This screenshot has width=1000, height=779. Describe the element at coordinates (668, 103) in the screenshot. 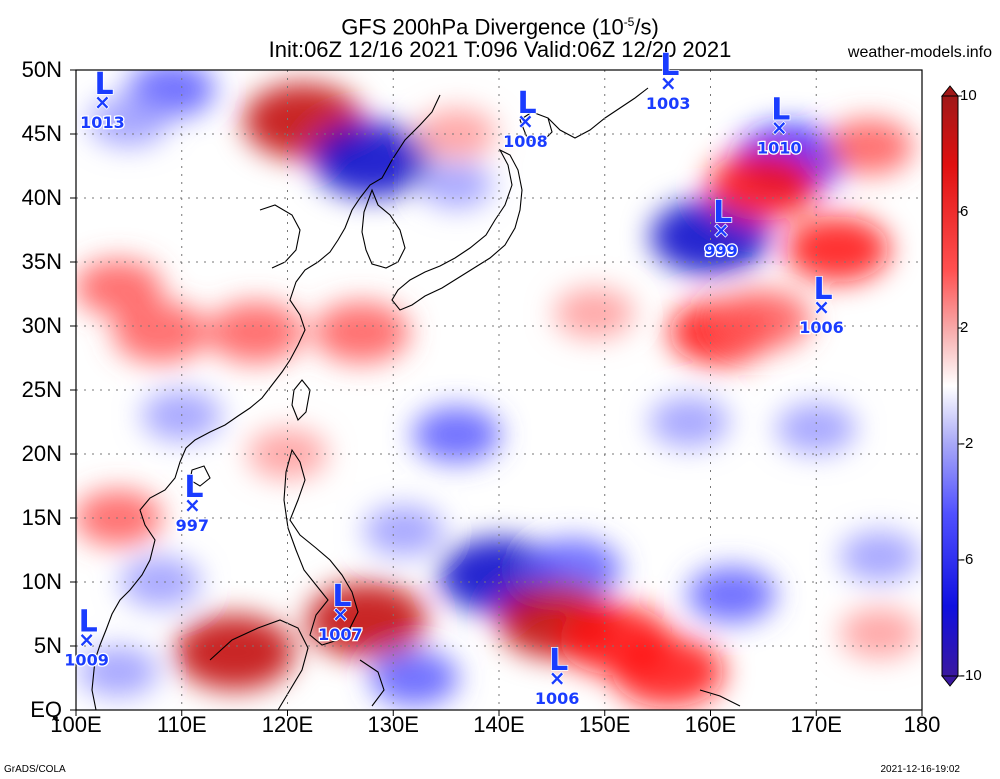

I see `low-pressure-value: 1003` at that location.